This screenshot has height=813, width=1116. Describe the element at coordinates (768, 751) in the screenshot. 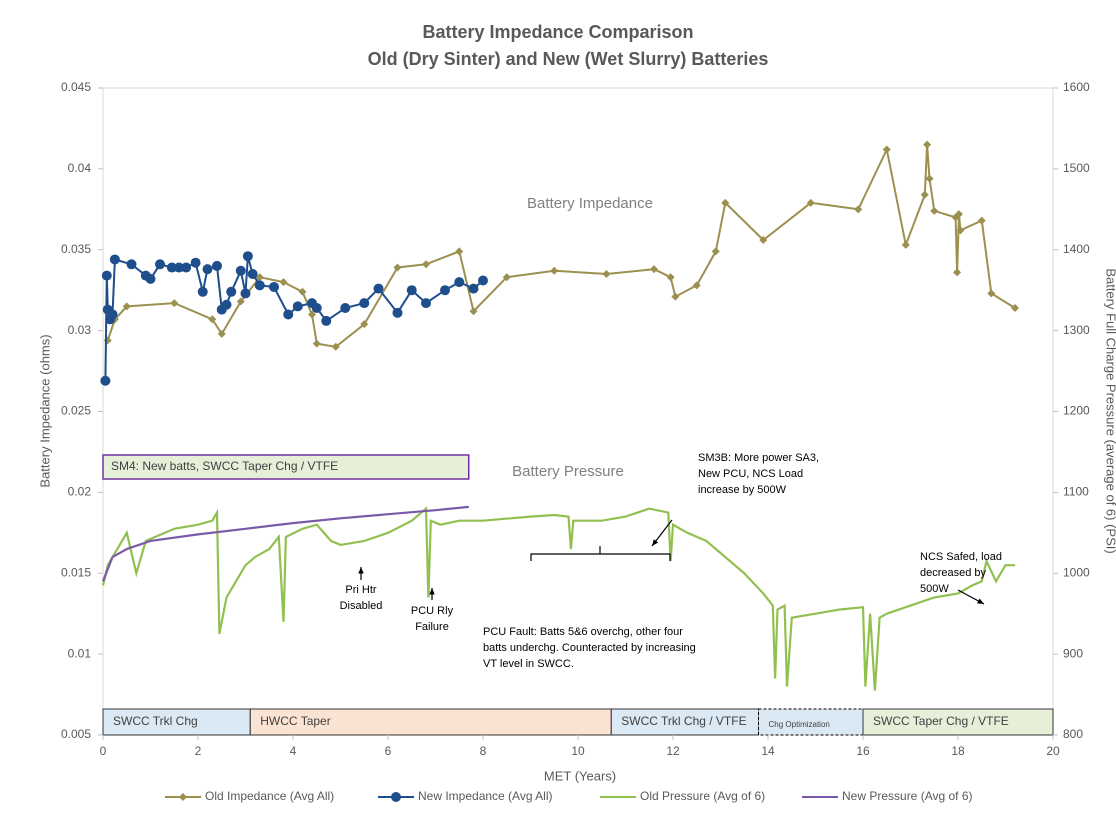

I see `x-tick-label: 14` at that location.